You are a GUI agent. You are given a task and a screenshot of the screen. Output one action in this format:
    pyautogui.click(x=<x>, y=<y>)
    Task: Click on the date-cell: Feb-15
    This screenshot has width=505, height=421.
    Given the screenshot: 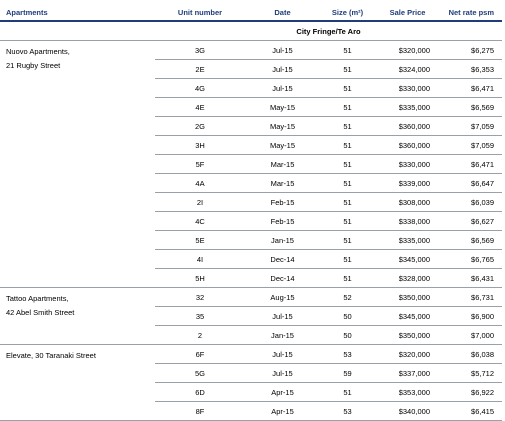 What is the action you would take?
    pyautogui.click(x=282, y=202)
    